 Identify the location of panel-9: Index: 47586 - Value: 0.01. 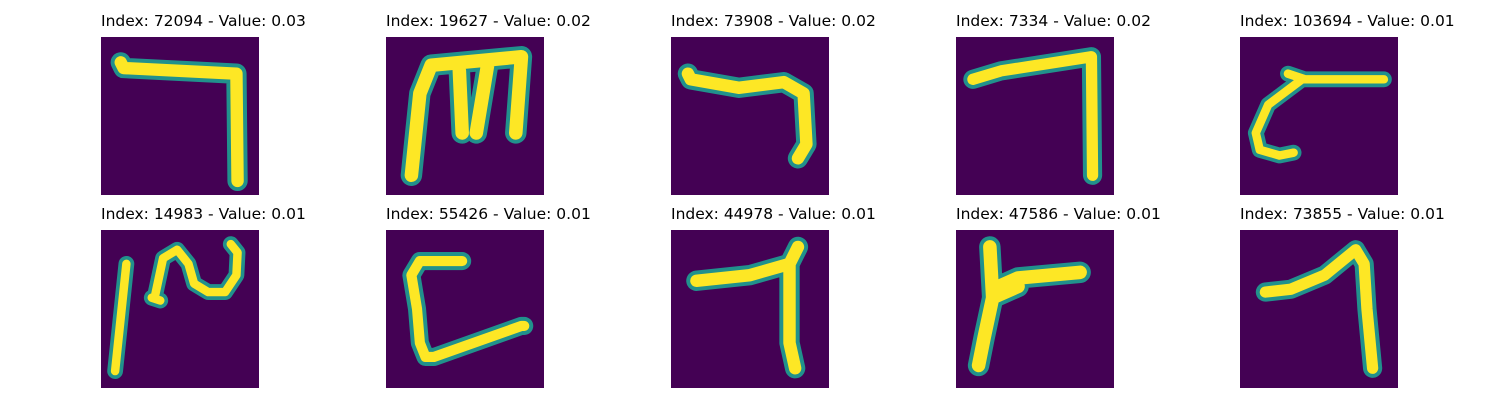
(1058, 297).